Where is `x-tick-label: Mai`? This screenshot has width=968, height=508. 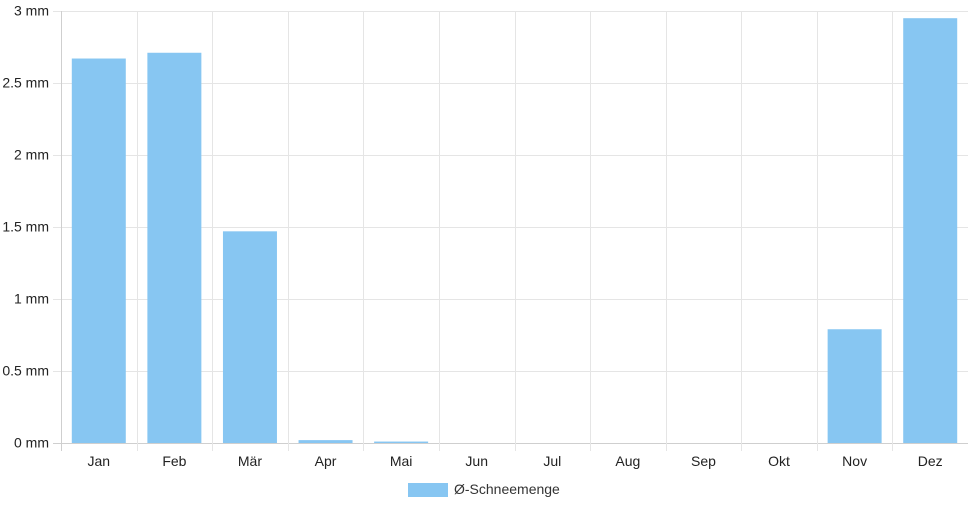
x-tick-label: Mai is located at coordinates (401, 461).